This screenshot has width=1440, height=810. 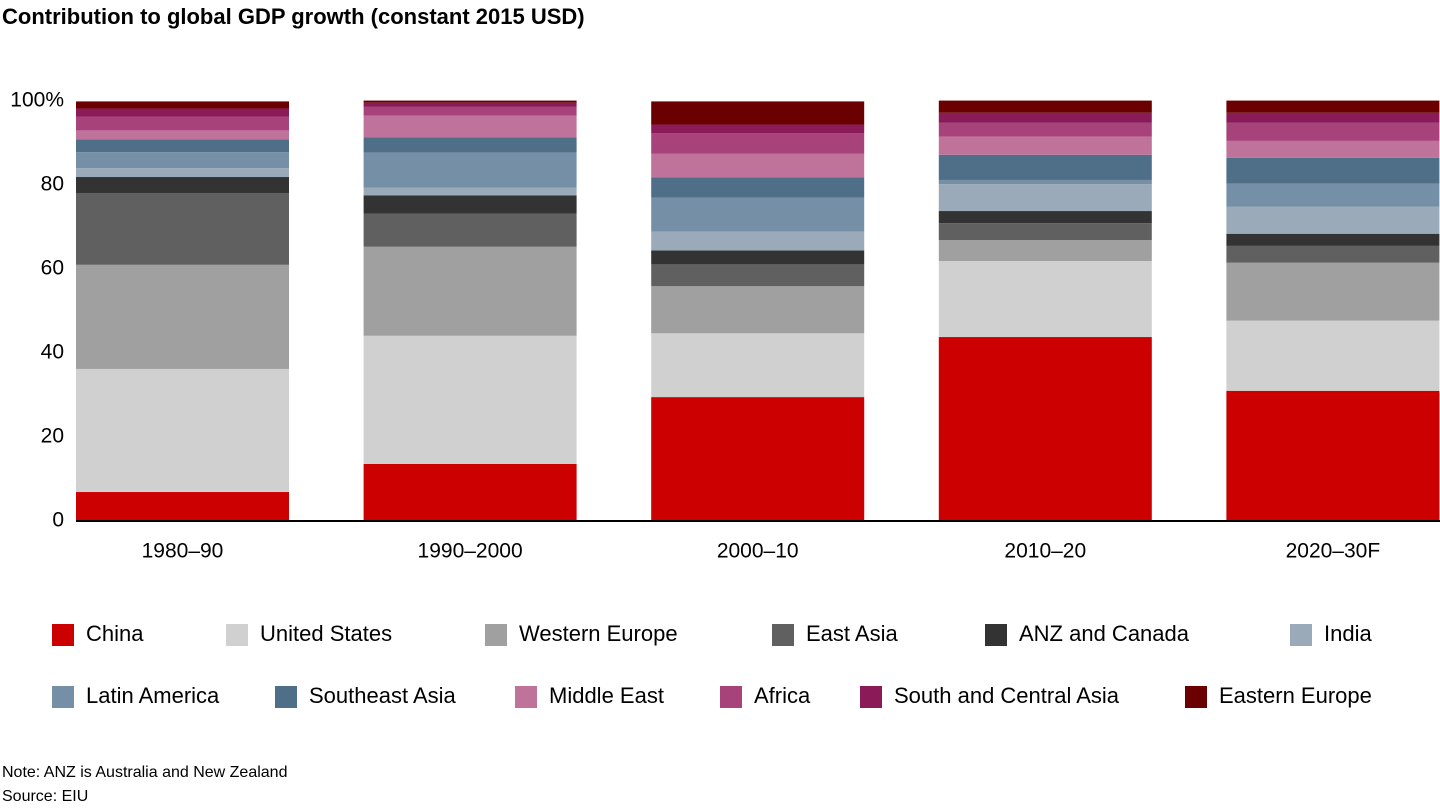 I want to click on x-tick-label: 2020–30F, so click(x=1333, y=551).